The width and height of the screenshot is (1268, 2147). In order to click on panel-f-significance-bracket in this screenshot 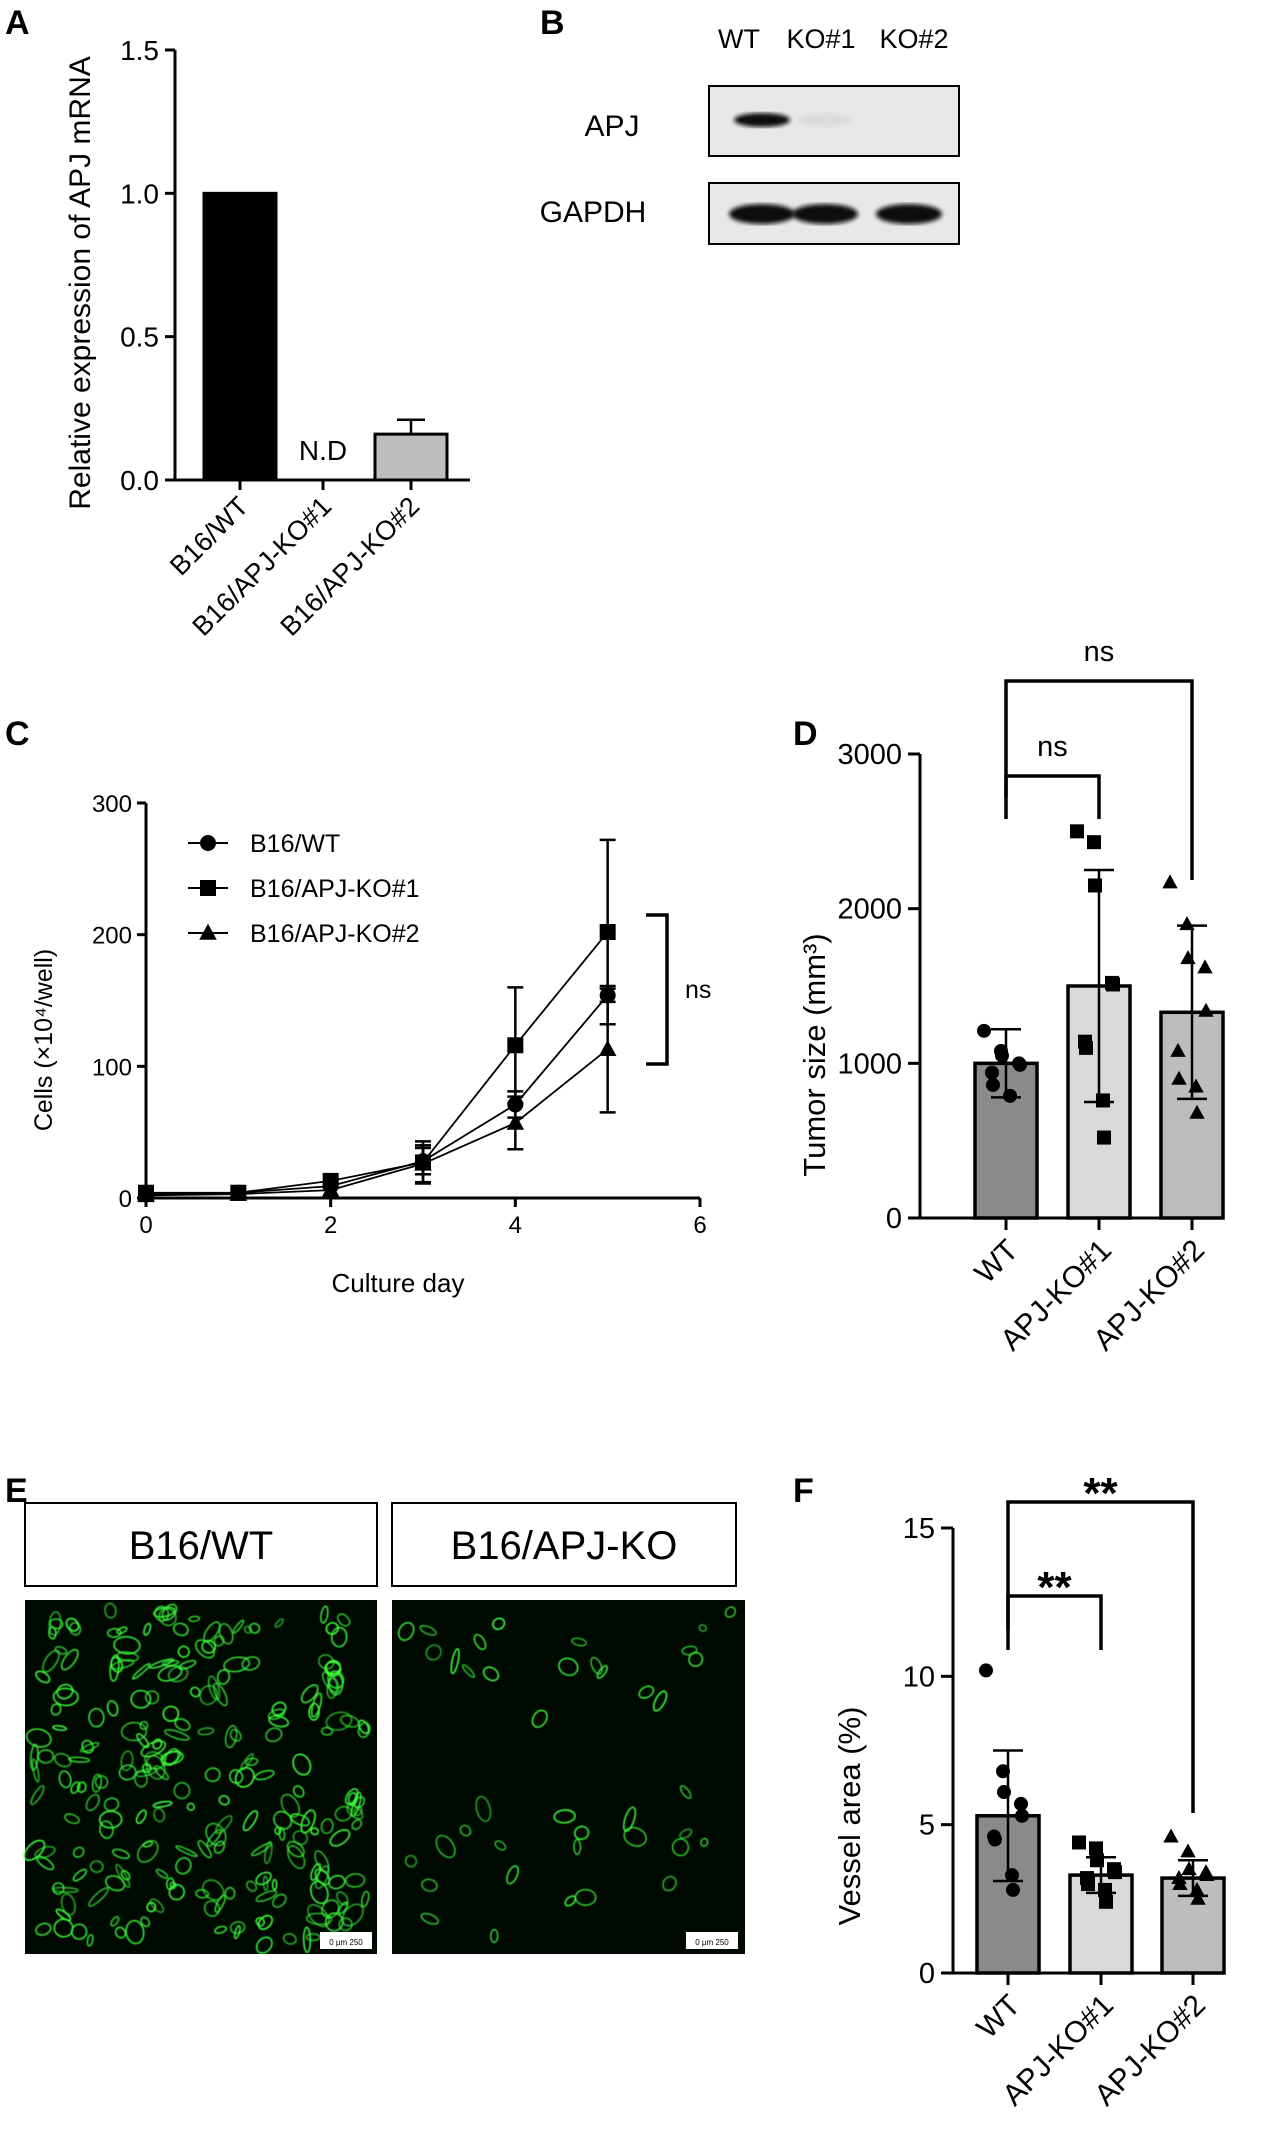, I will do `click(1100, 1656)`.